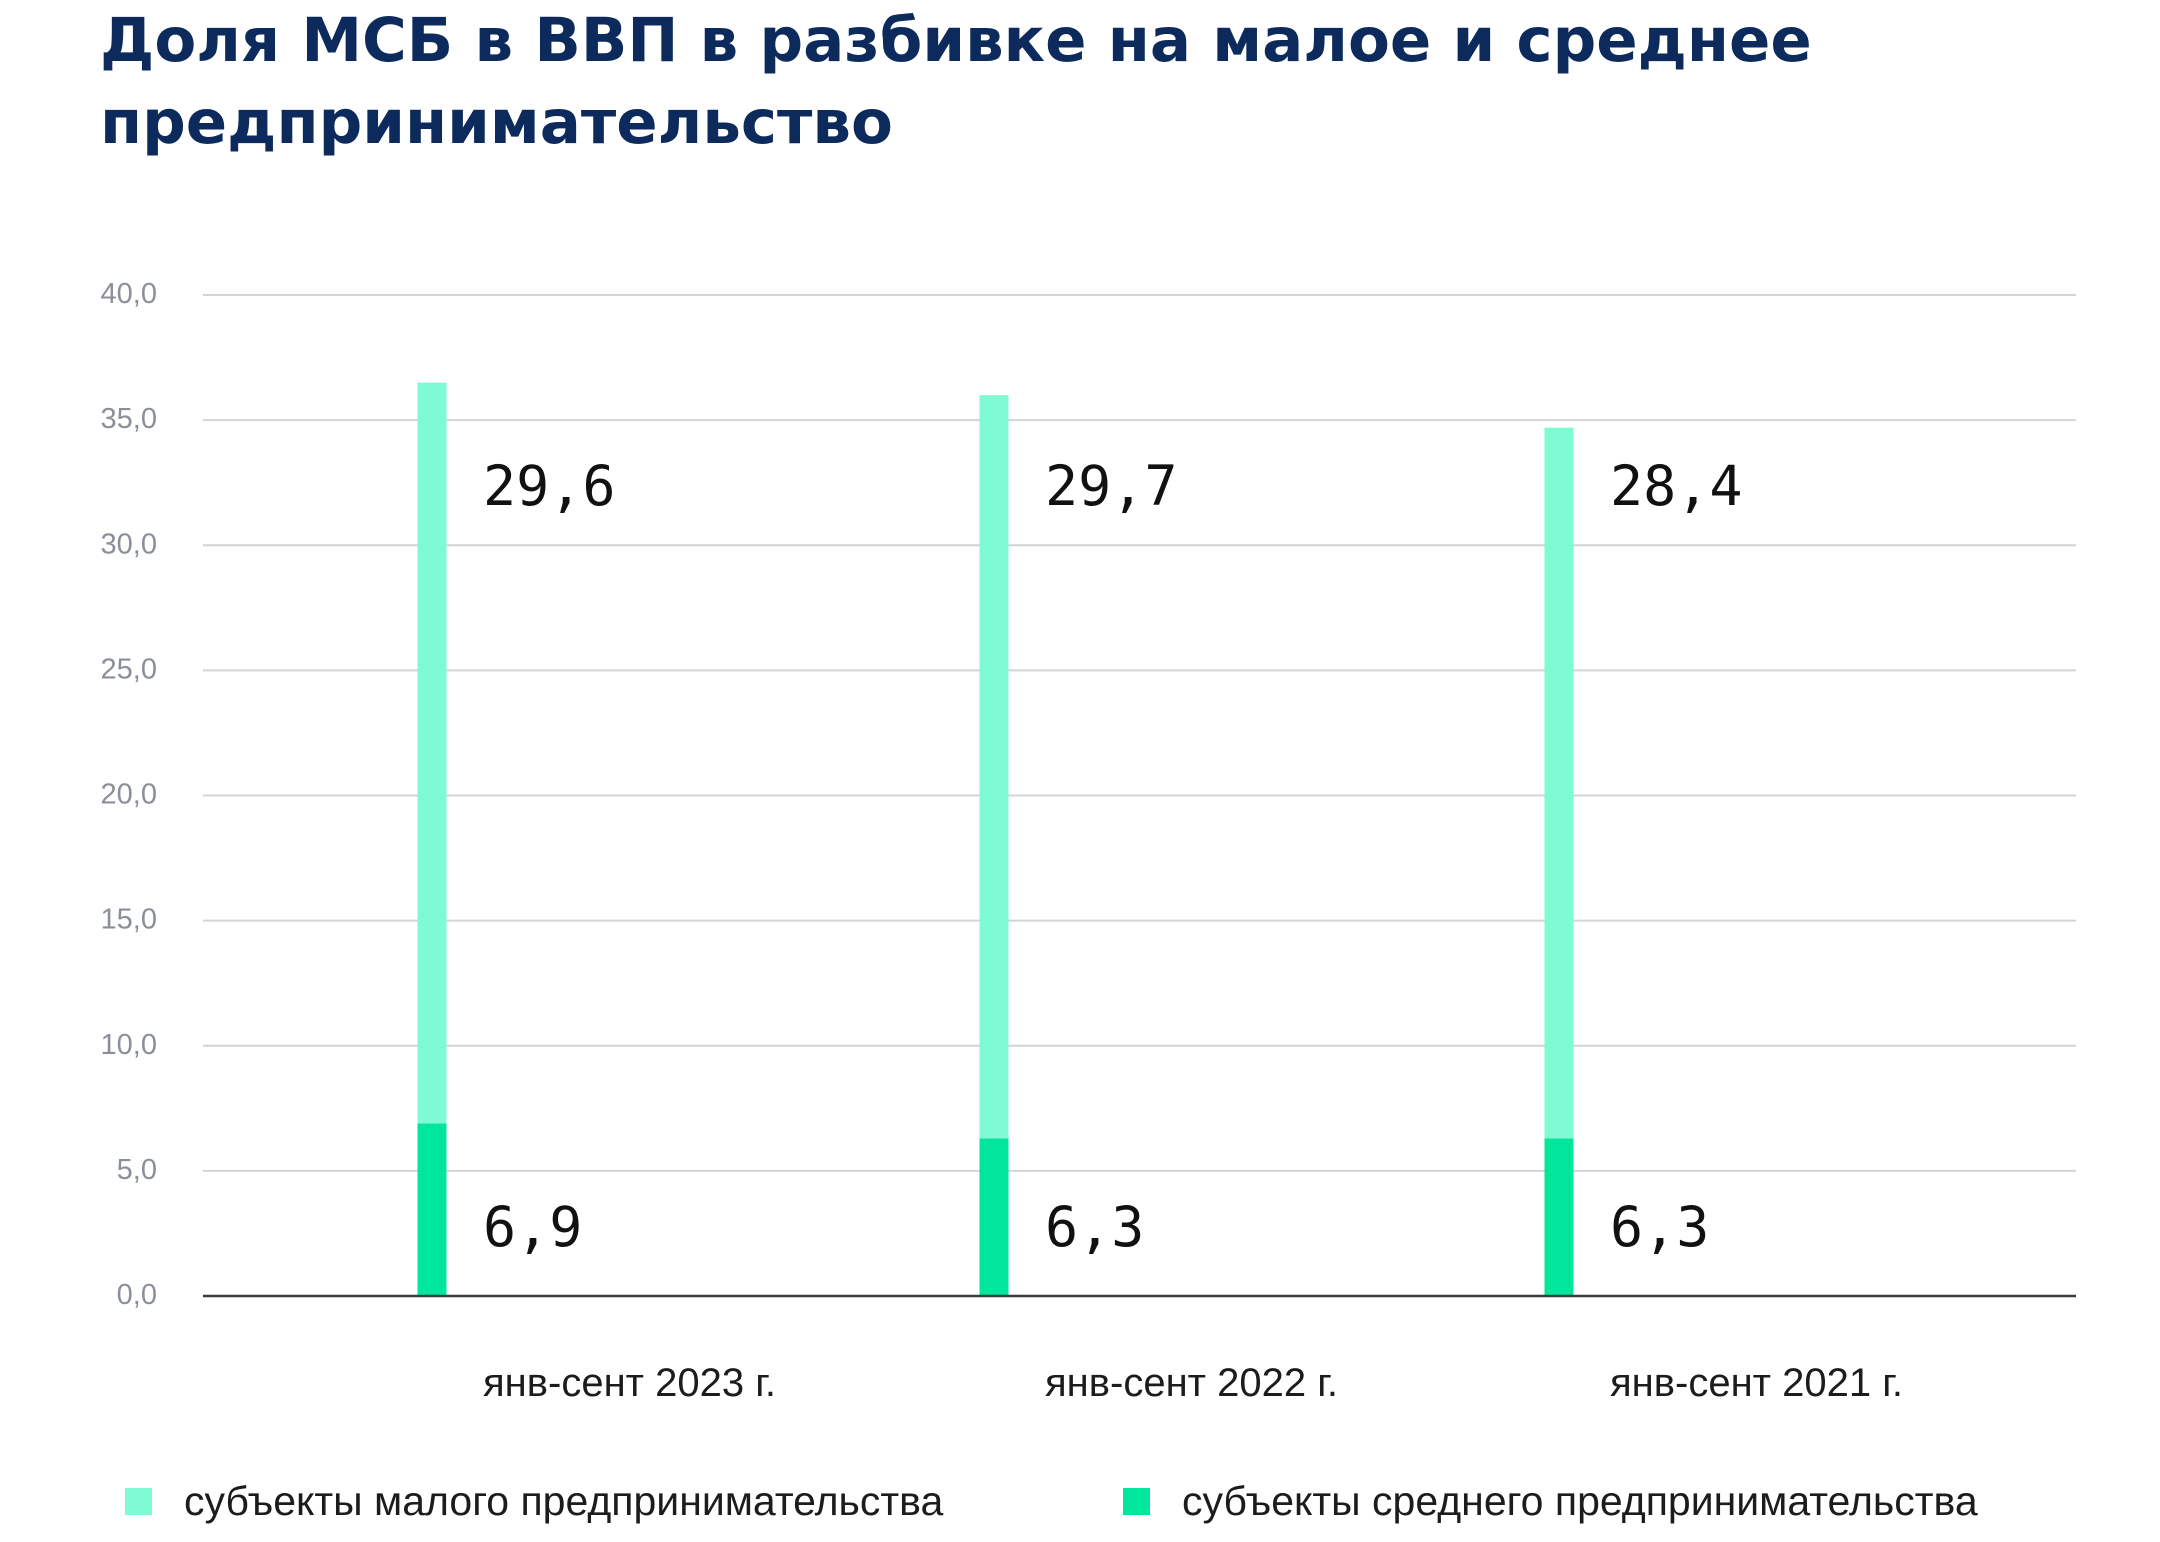 This screenshot has height=1542, width=2160. What do you see at coordinates (629, 1383) in the screenshot?
I see `x-tick-label: янв-сент 2023 г.` at bounding box center [629, 1383].